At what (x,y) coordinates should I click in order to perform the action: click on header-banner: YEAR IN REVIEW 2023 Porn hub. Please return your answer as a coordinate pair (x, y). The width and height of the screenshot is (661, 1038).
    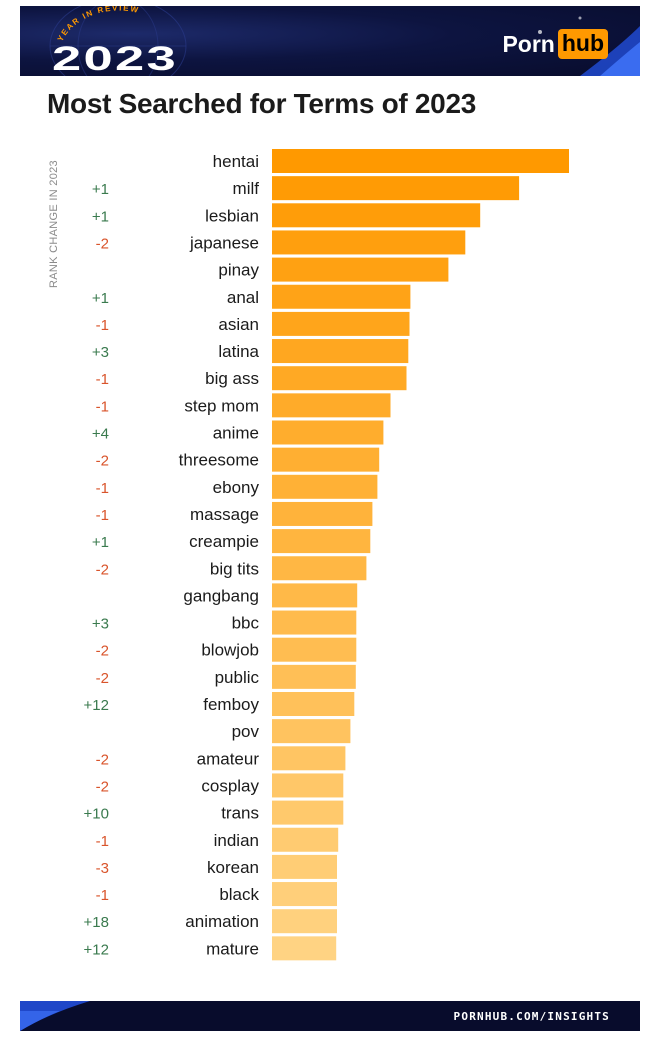
    Looking at the image, I should click on (330, 41).